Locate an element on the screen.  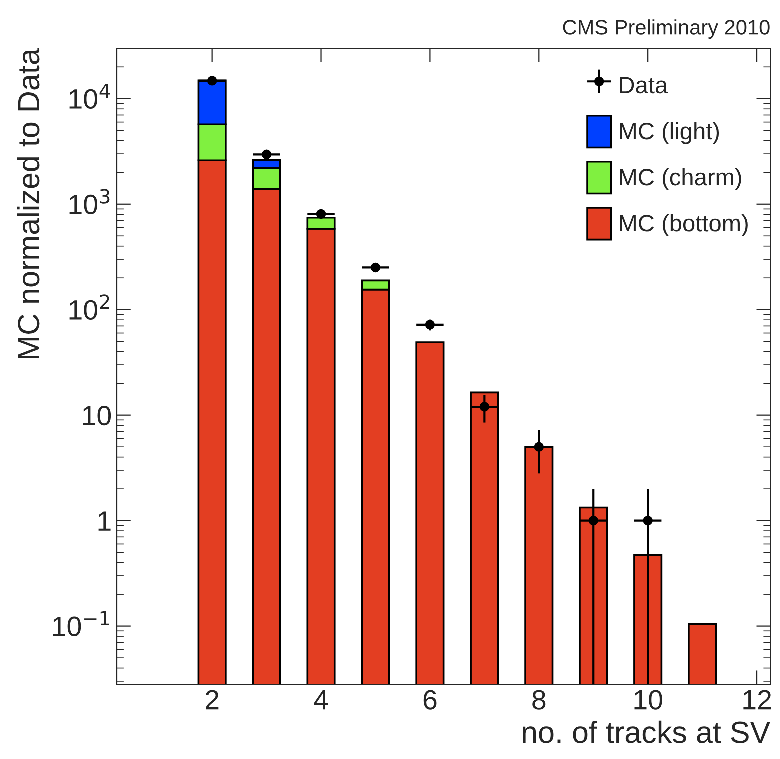
x-tick-label: 4 is located at coordinates (321, 700).